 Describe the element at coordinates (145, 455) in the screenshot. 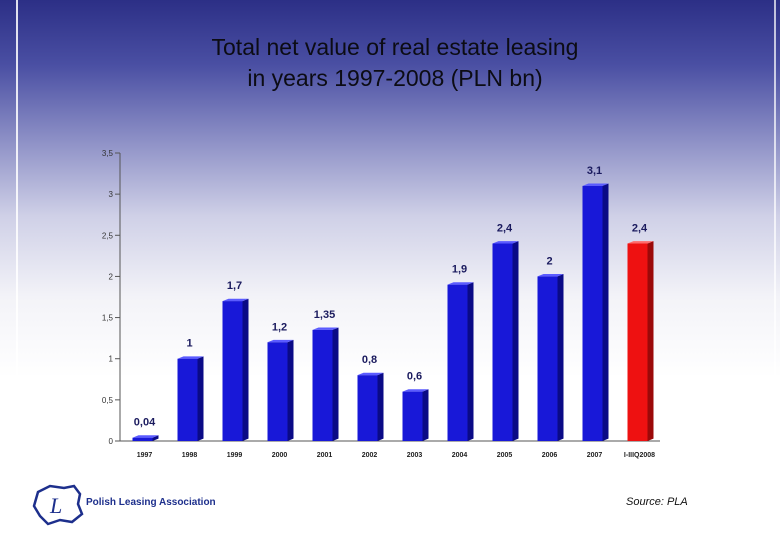

I see `x-tick-label: 1997` at that location.